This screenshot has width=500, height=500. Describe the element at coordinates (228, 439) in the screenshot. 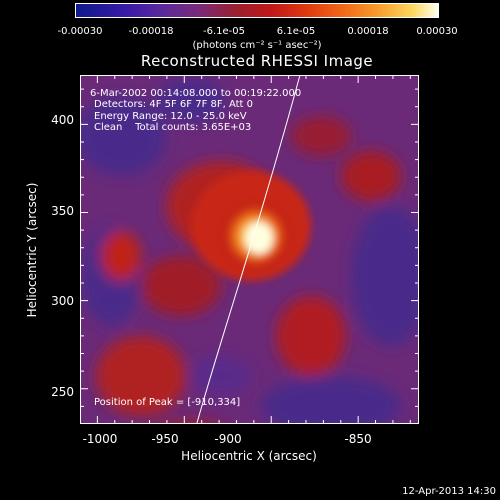

I see `x-tick-label: -900` at that location.